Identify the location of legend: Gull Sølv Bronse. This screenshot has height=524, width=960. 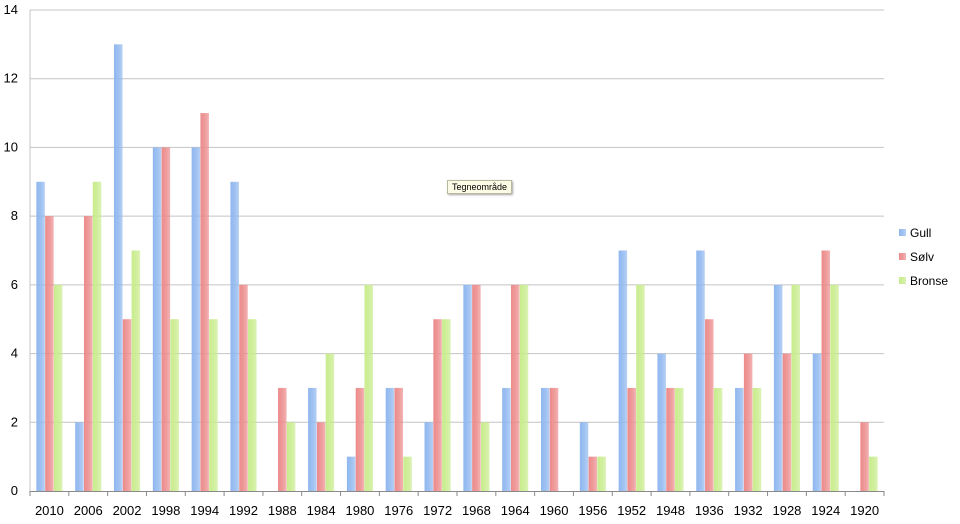
(923, 257).